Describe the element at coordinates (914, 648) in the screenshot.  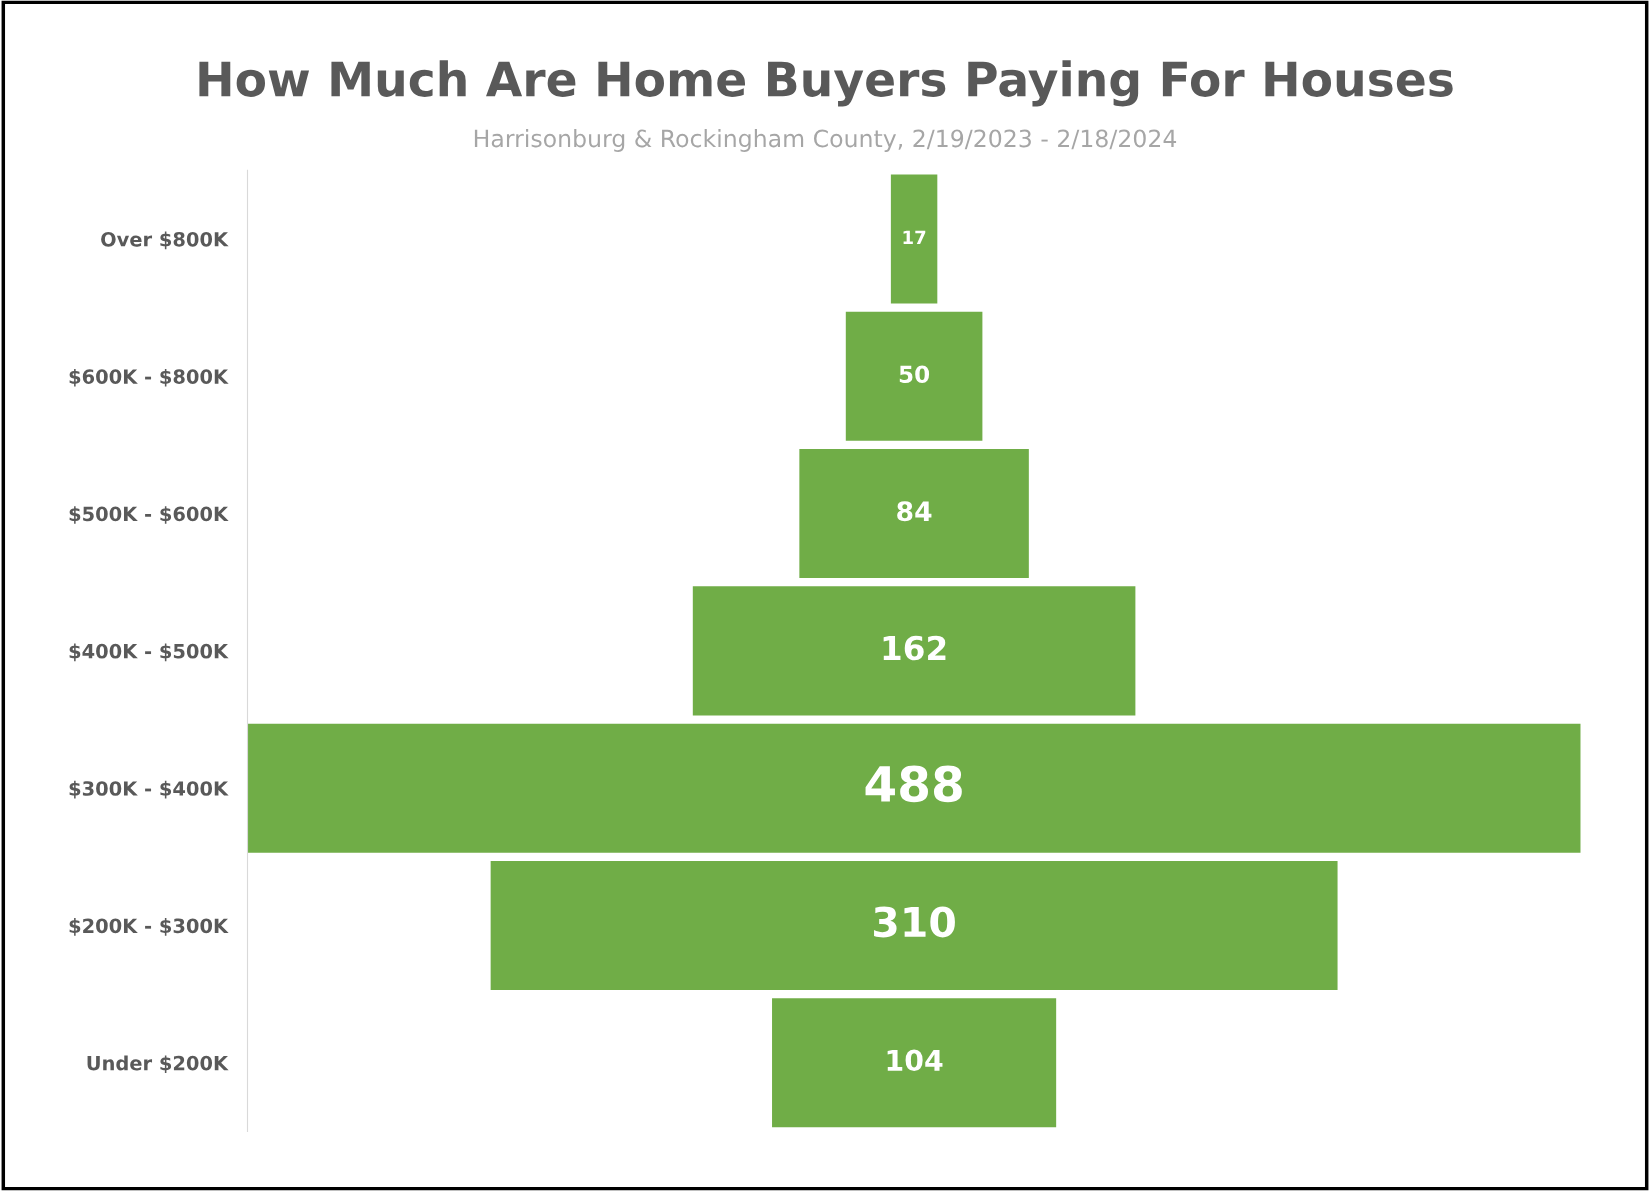
I see `data-label: 162` at that location.